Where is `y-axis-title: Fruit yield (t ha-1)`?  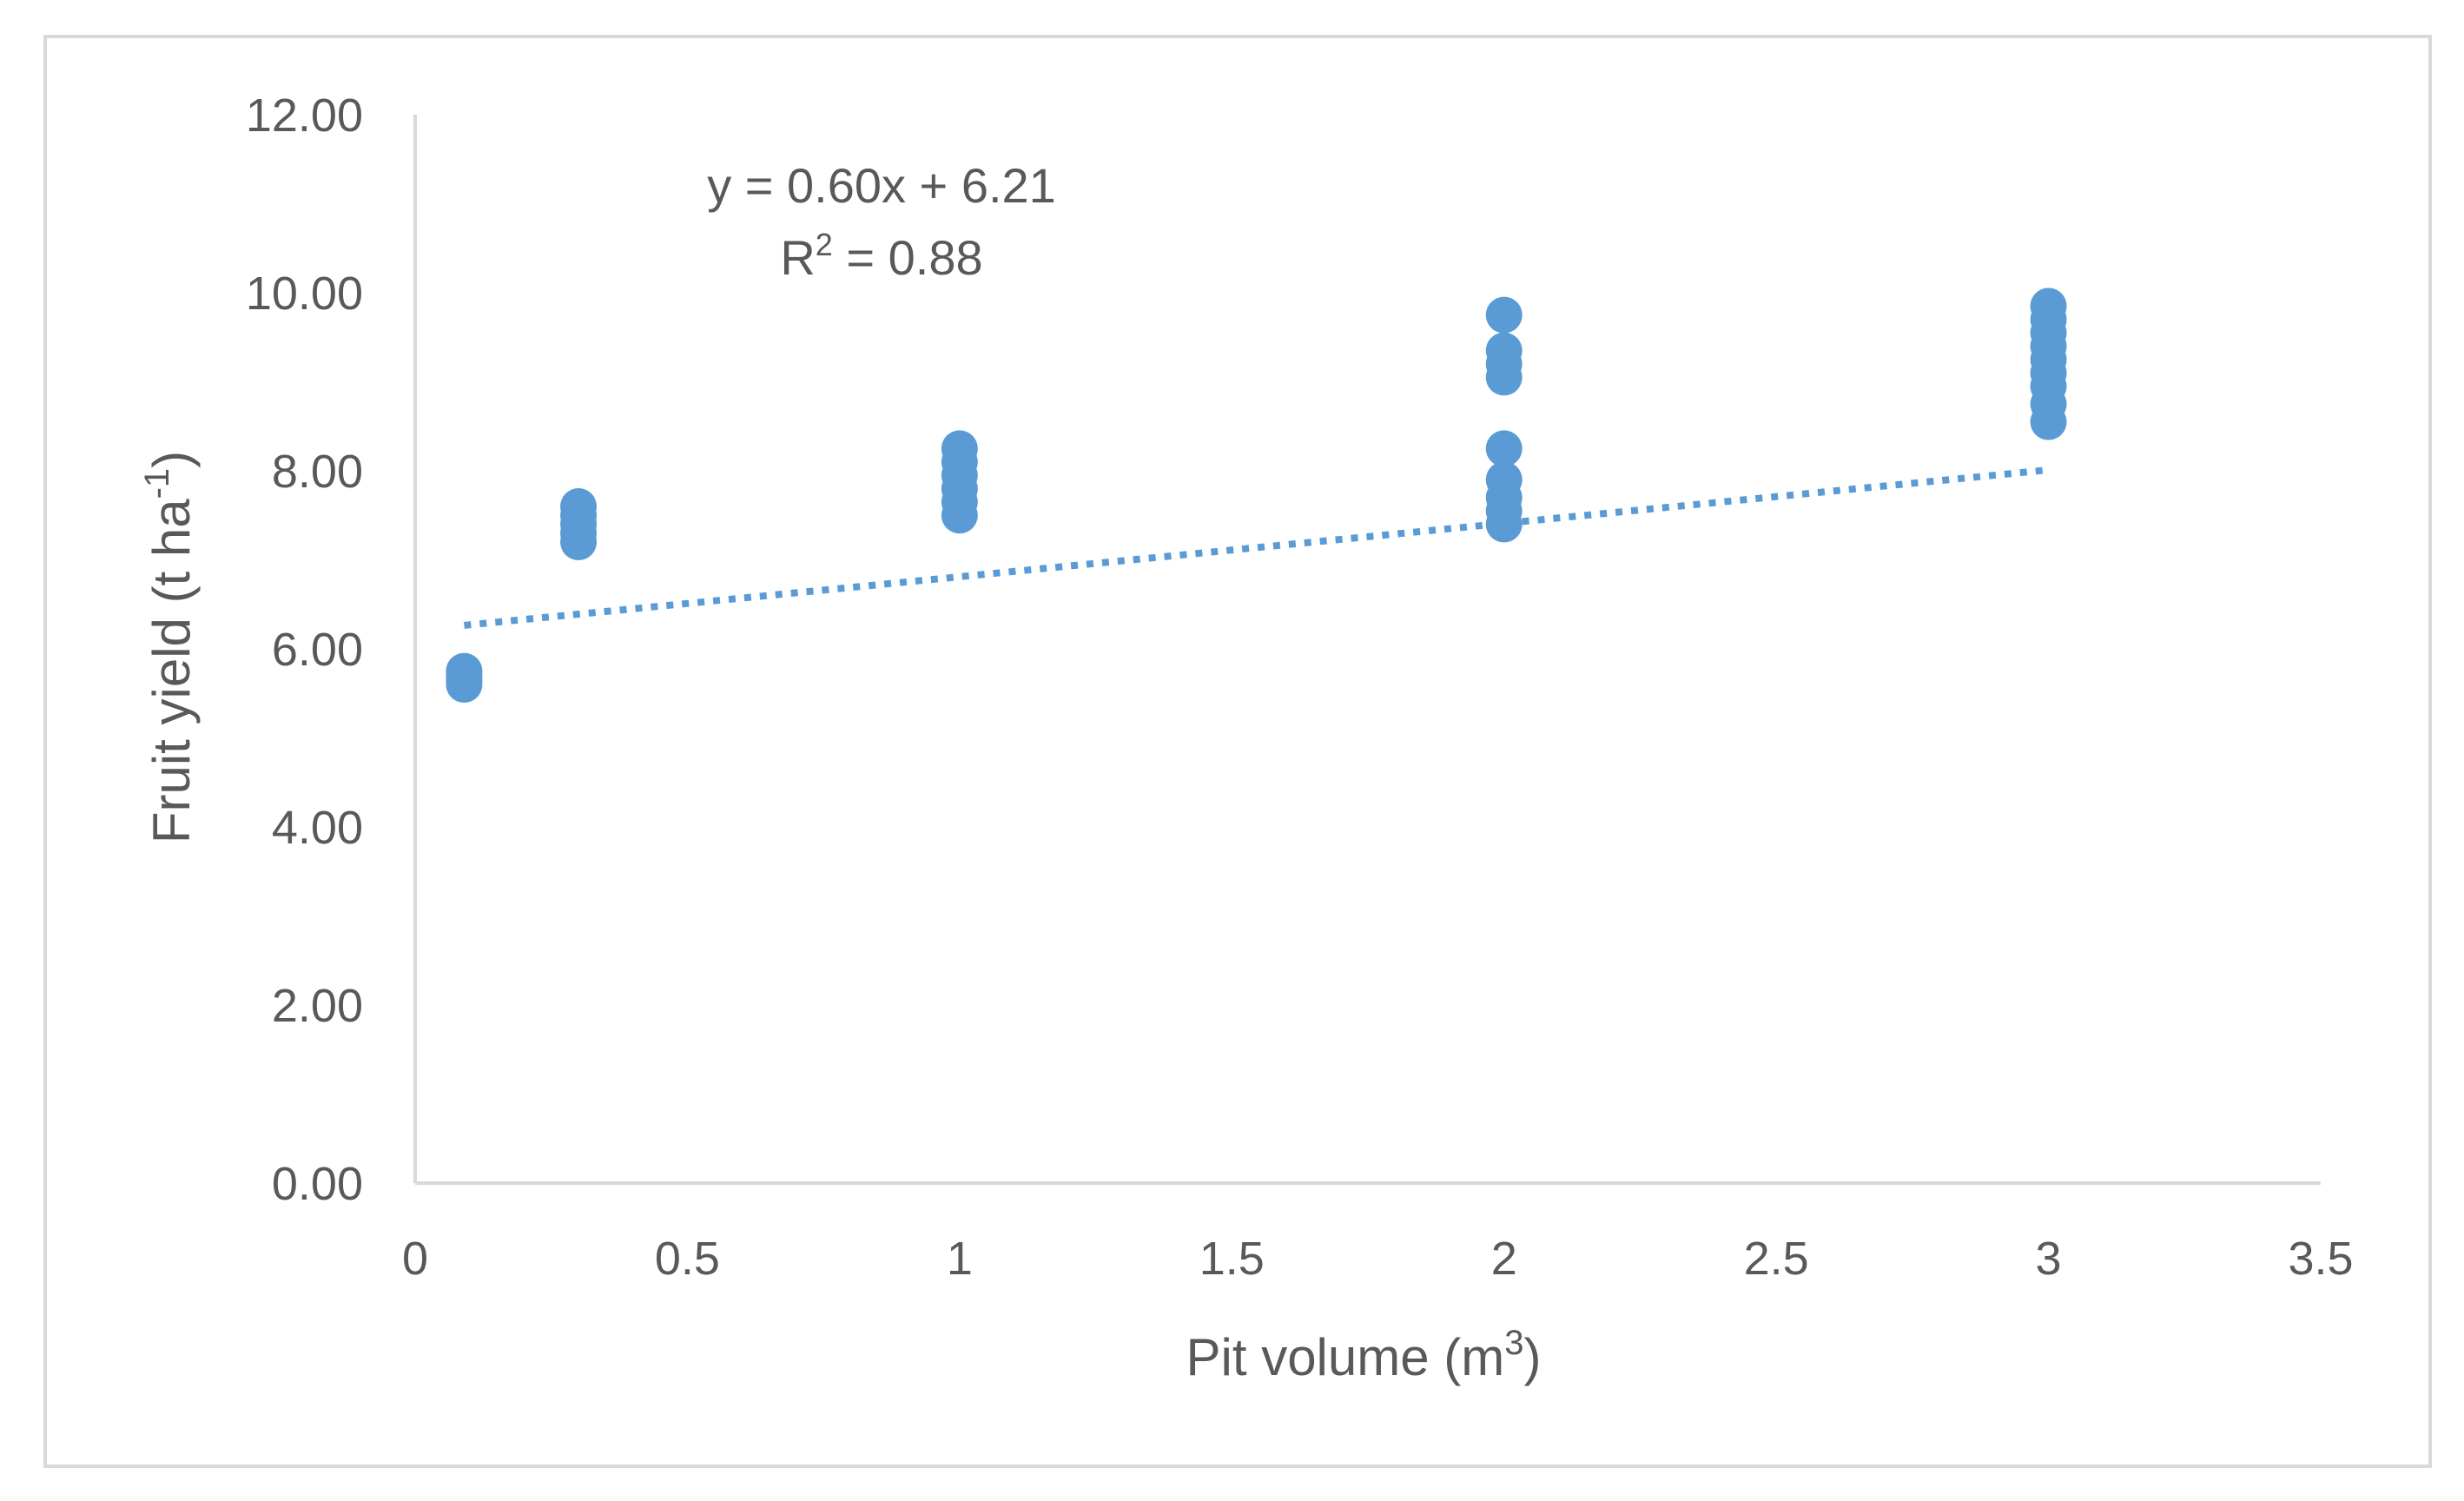
y-axis-title: Fruit yield (t ha-1) is located at coordinates (169, 647).